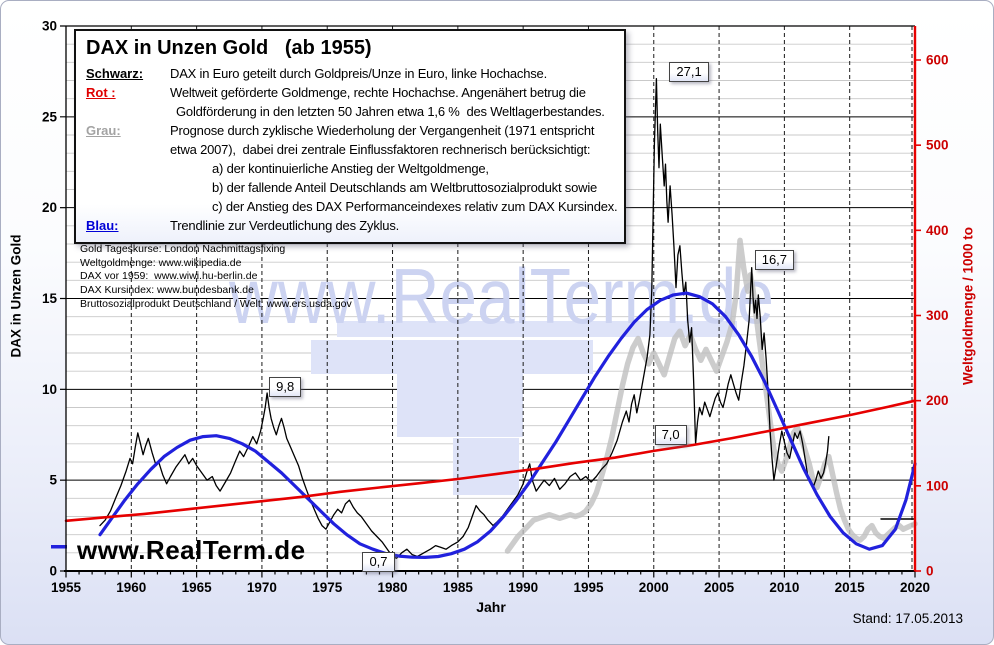  I want to click on y-left-tick-label: 15, so click(50, 298).